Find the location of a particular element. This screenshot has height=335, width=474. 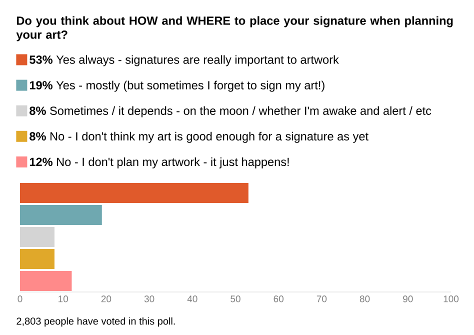

x-tick-label: 50 is located at coordinates (235, 299).